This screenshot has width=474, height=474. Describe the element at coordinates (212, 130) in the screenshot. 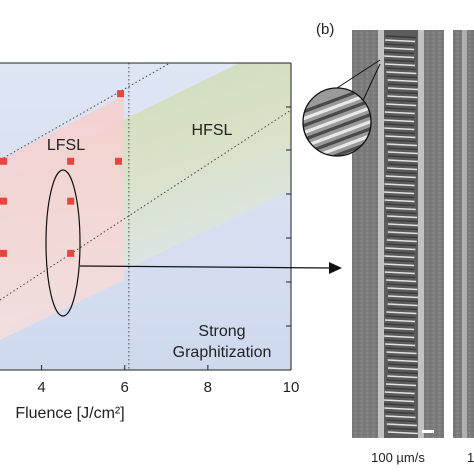

I see `region-label-hfsl: HFSL` at that location.